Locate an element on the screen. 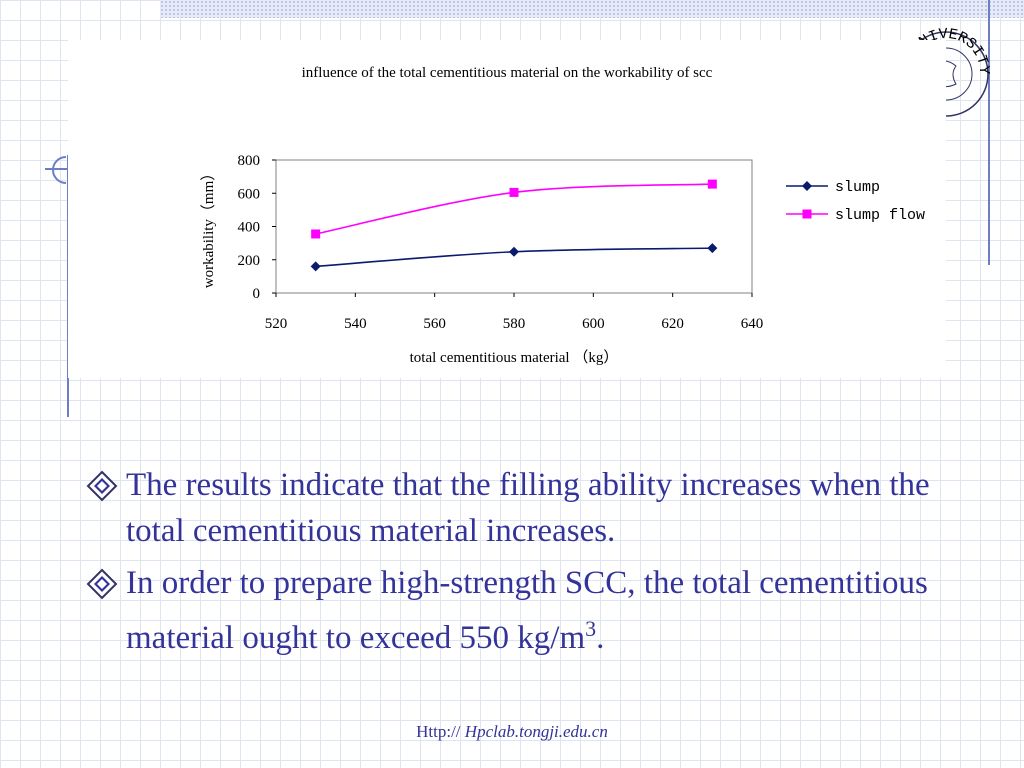 The image size is (1024, 768). x-axis-ticks: 520 540 560 580 600 620 640 is located at coordinates (514, 312).